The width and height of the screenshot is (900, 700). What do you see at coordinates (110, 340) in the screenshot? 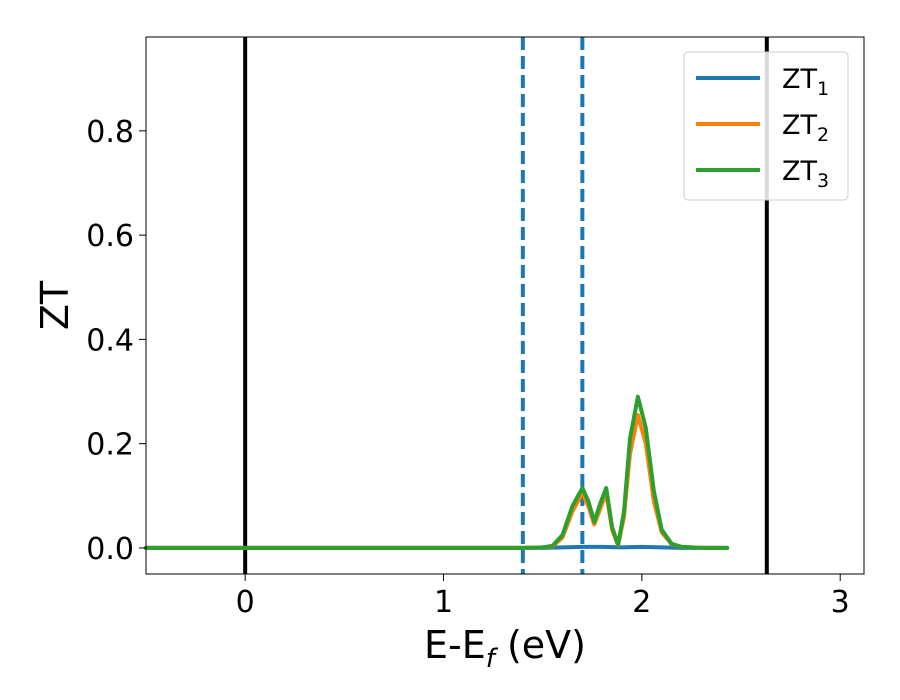
I see `y-tick-label: 0.4` at bounding box center [110, 340].